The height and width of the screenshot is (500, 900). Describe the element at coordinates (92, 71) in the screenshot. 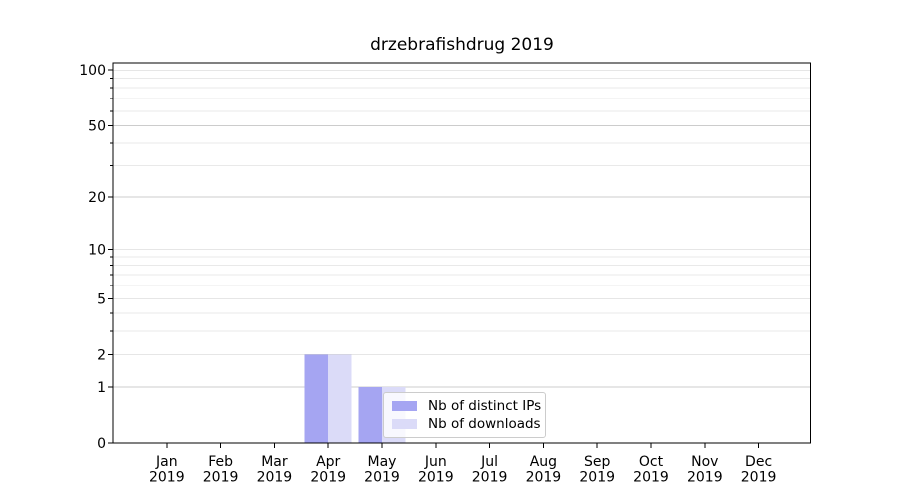

I see `y-tick-label-100: 100` at that location.